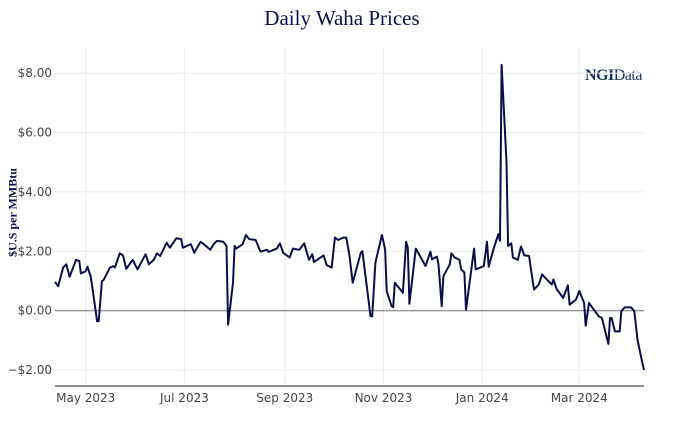 The height and width of the screenshot is (427, 684). What do you see at coordinates (342, 18) in the screenshot?
I see `chart-title: Daily Waha Prices` at bounding box center [342, 18].